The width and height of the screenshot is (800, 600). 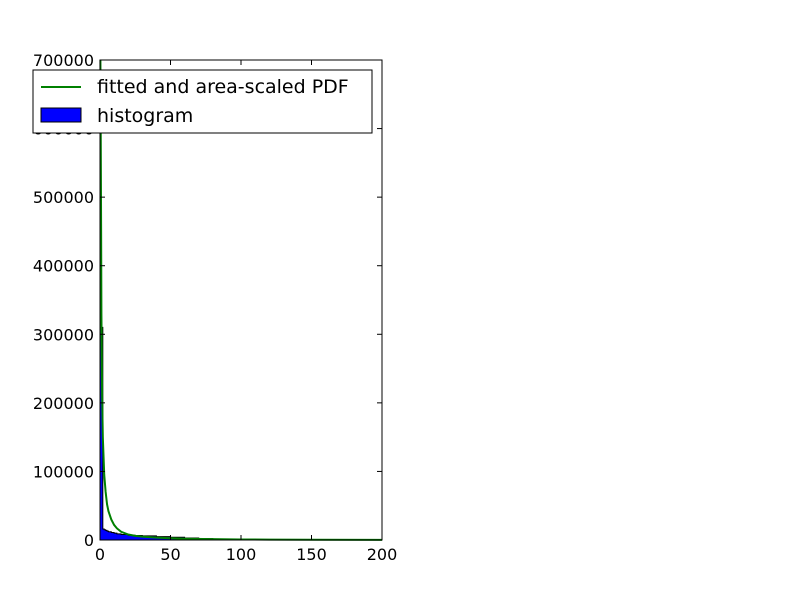 What do you see at coordinates (63, 266) in the screenshot?
I see `y-tick-label: 400000` at bounding box center [63, 266].